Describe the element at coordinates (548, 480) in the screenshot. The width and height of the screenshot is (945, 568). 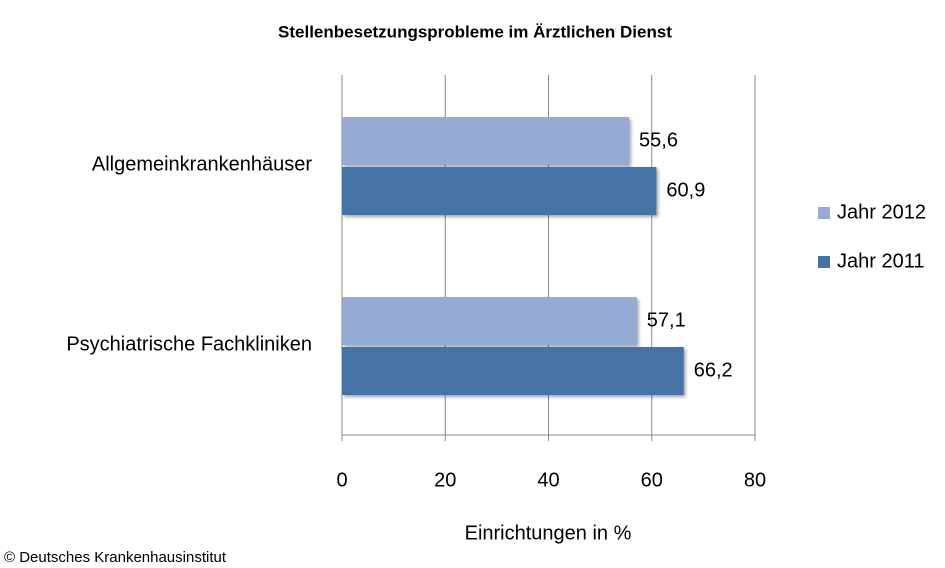
I see `x-tick-label: 40` at that location.